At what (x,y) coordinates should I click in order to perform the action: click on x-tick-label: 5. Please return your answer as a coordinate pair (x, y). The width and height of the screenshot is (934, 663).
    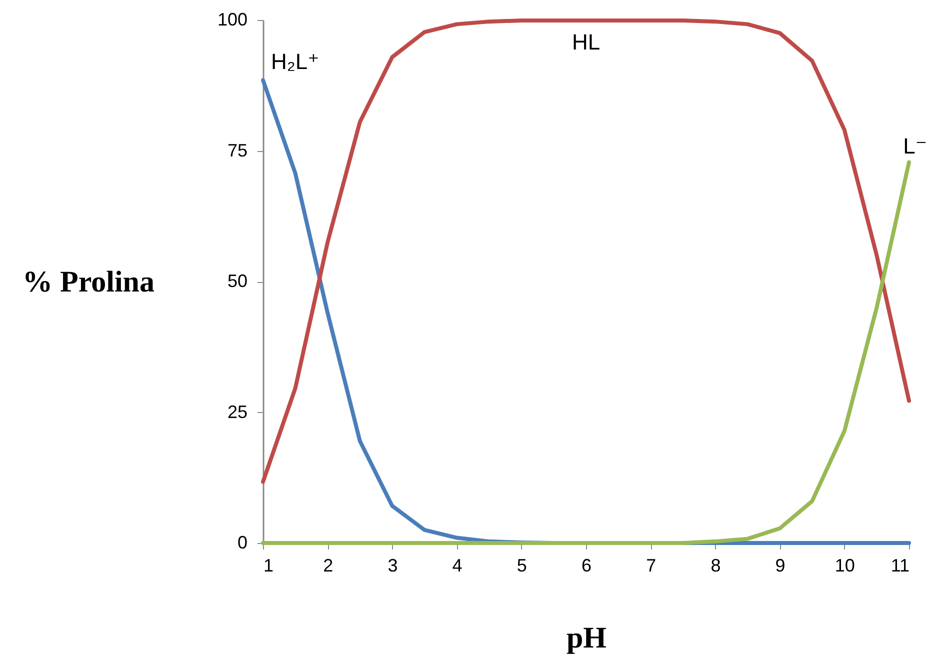
    Looking at the image, I should click on (521, 566).